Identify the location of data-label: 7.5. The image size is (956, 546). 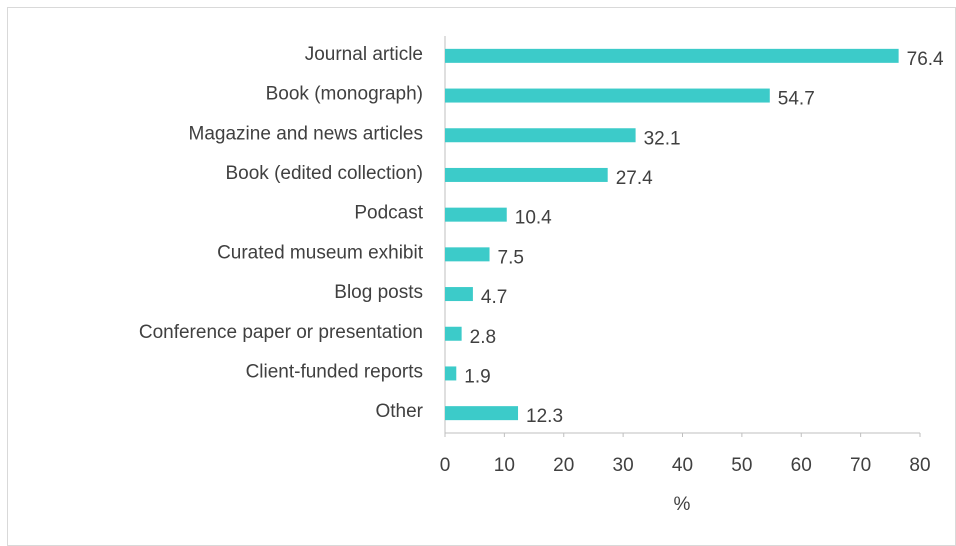
(511, 257).